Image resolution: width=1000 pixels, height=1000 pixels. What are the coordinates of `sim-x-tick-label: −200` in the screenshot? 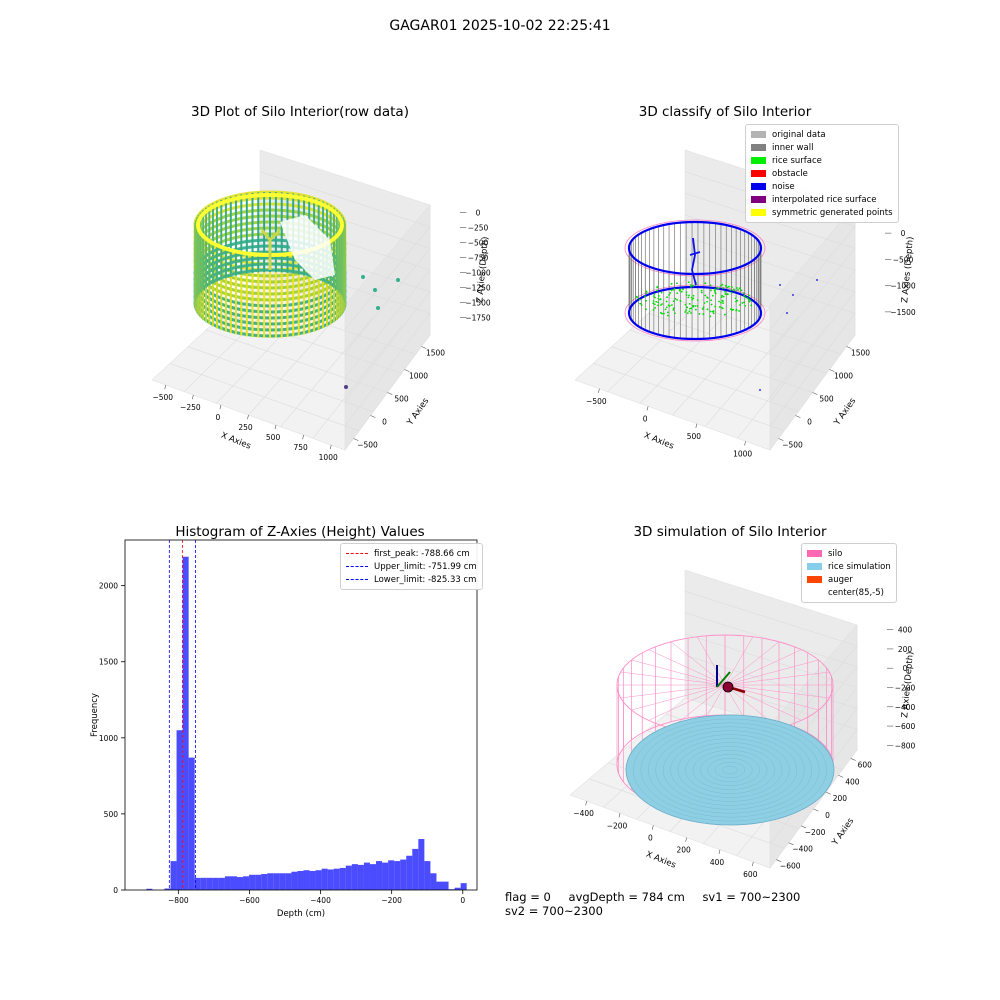 It's located at (617, 825).